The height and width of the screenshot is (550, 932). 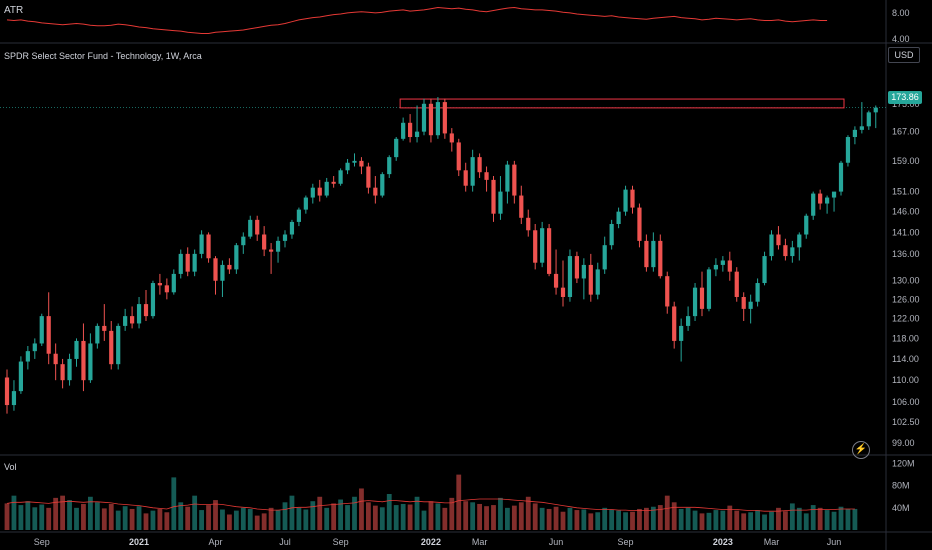 I want to click on bolt-icon: ⚡, so click(x=861, y=450).